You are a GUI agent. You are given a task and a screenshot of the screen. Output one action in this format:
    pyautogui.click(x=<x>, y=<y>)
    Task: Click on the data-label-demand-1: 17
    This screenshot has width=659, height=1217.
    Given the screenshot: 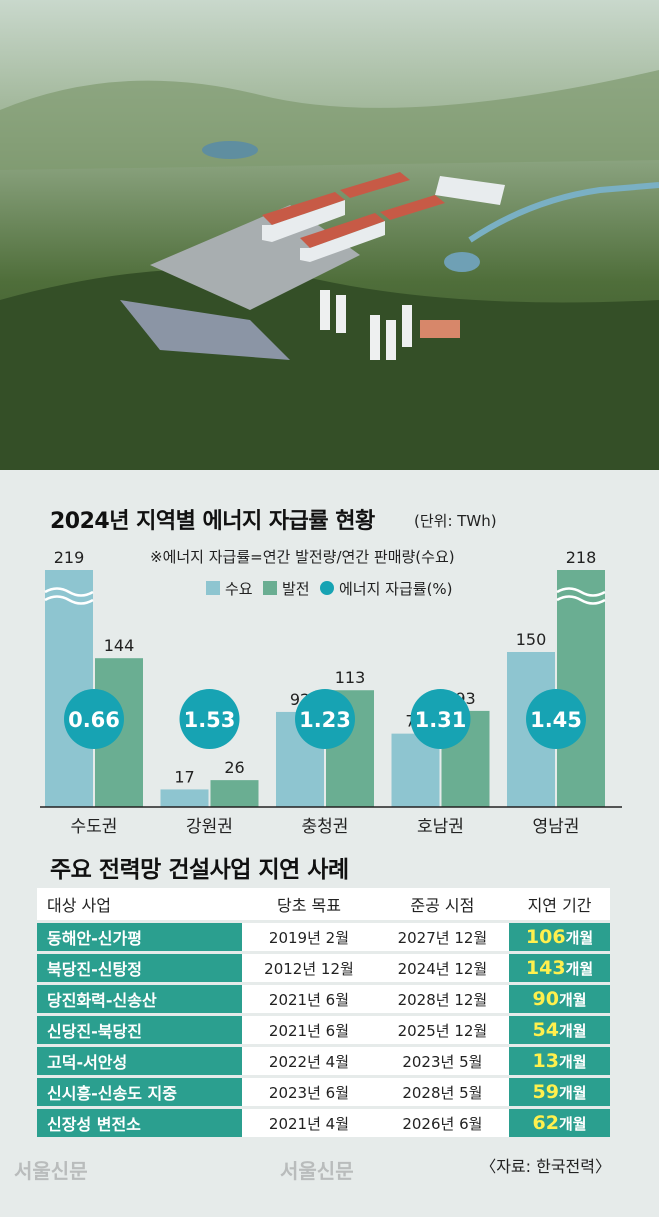 What is the action you would take?
    pyautogui.click(x=184, y=776)
    